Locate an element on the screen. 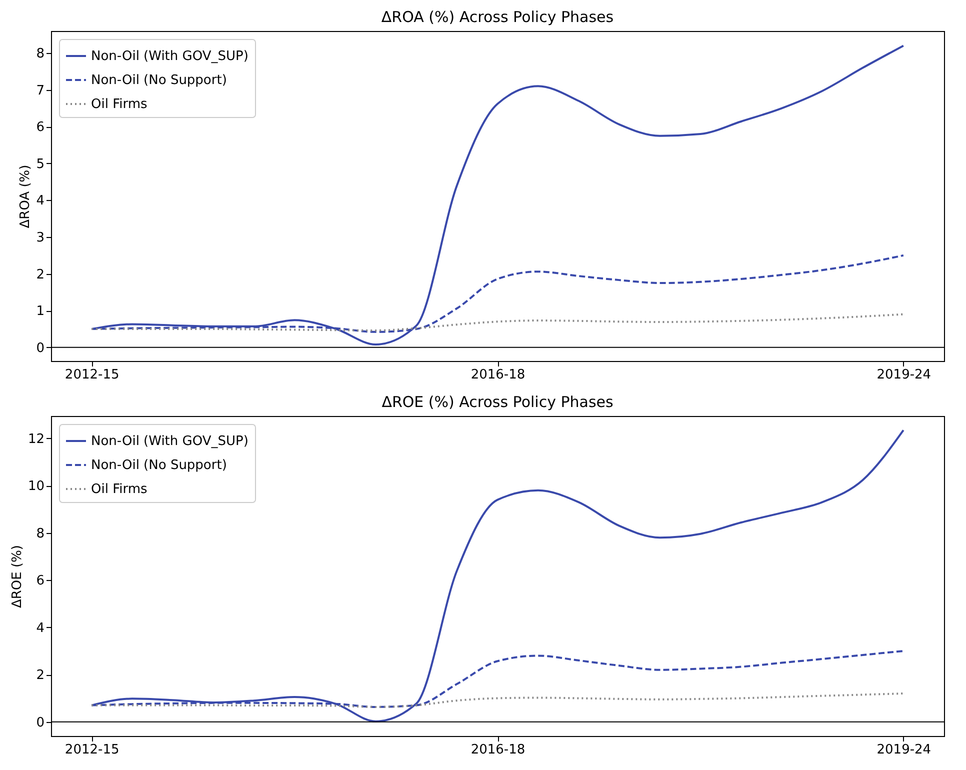  chart-title: ΔROA (%) Across Policy Phases is located at coordinates (497, 17).